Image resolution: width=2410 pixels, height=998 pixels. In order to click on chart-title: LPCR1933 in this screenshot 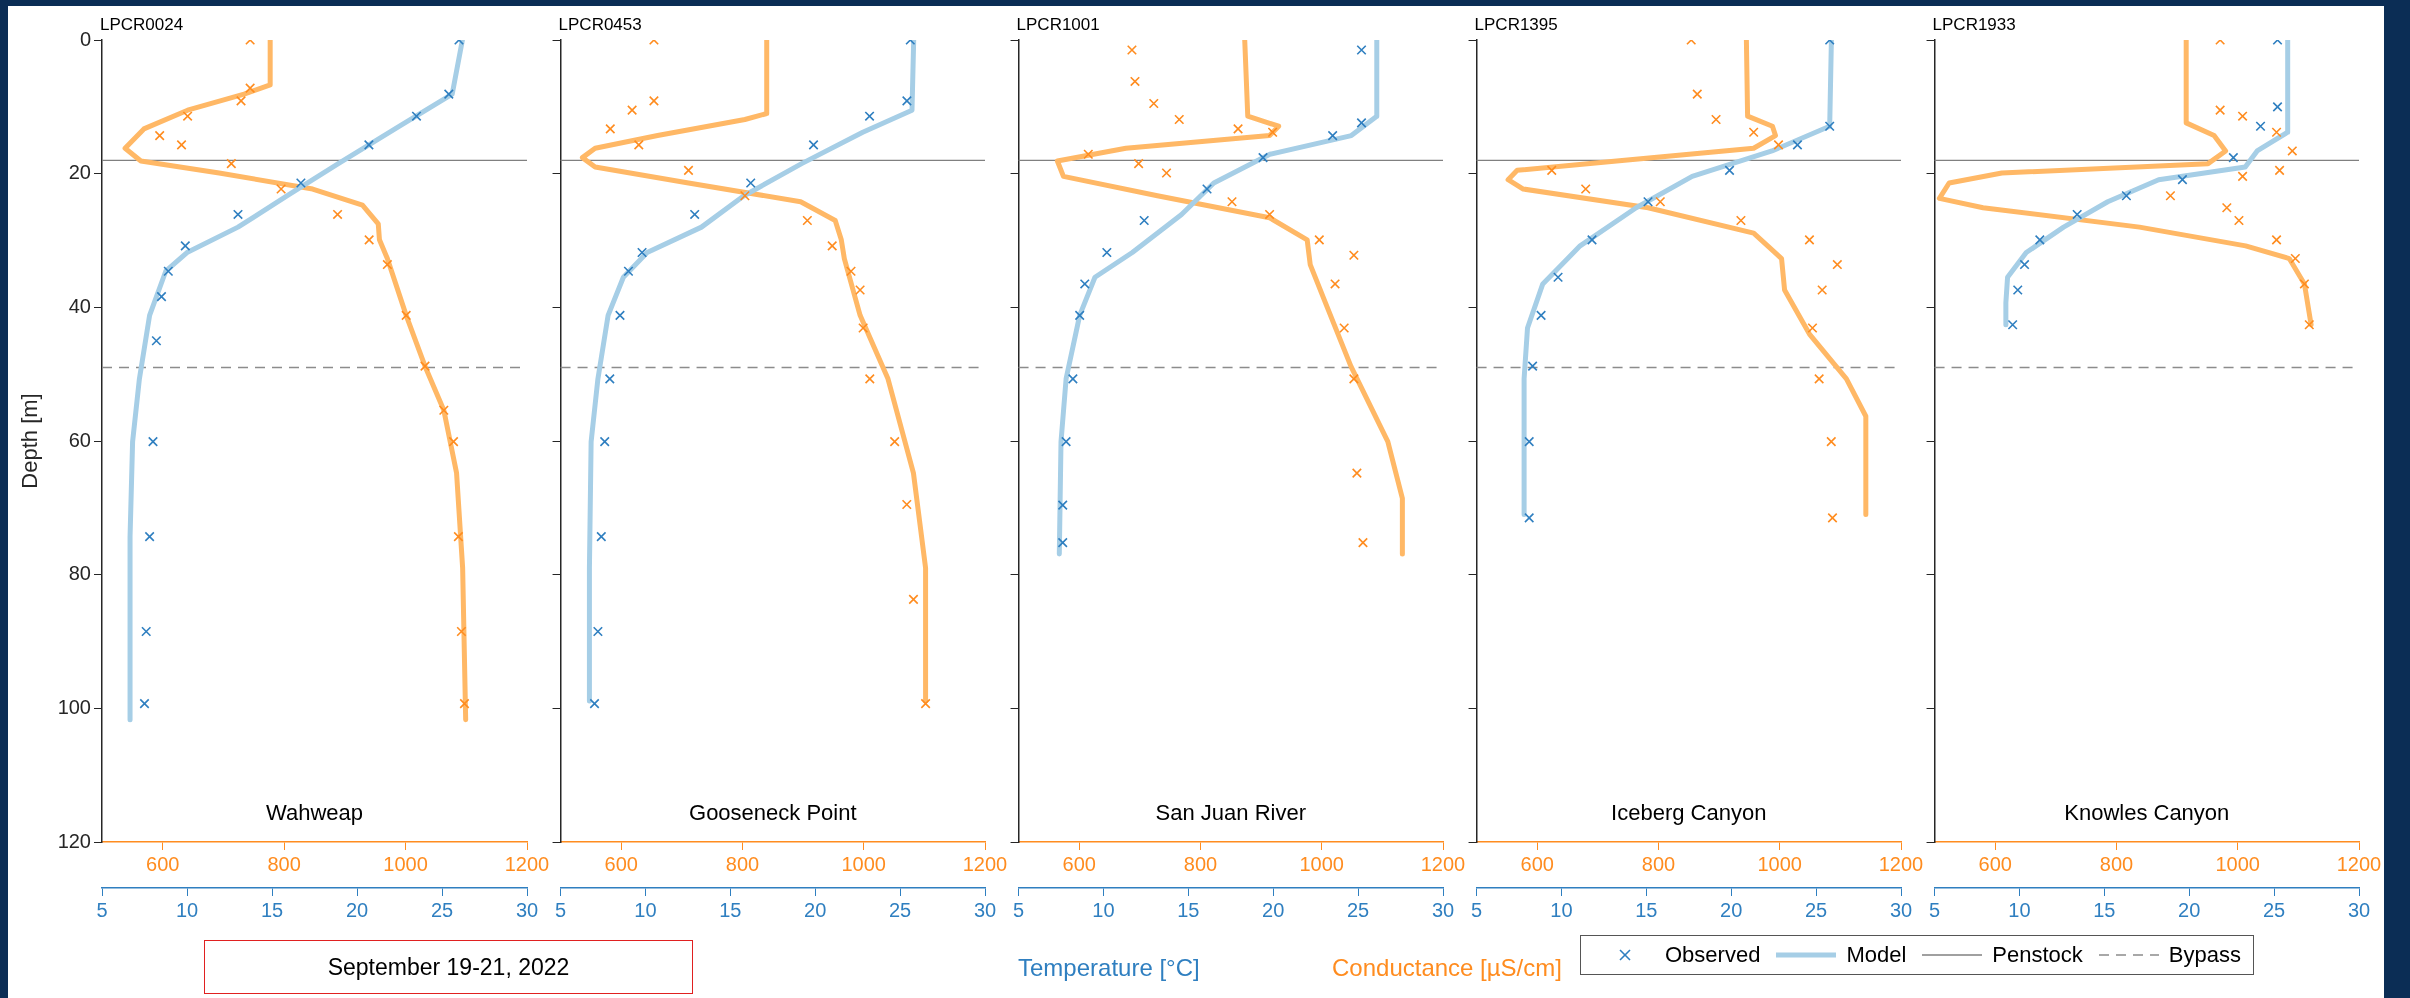, I will do `click(1974, 24)`.